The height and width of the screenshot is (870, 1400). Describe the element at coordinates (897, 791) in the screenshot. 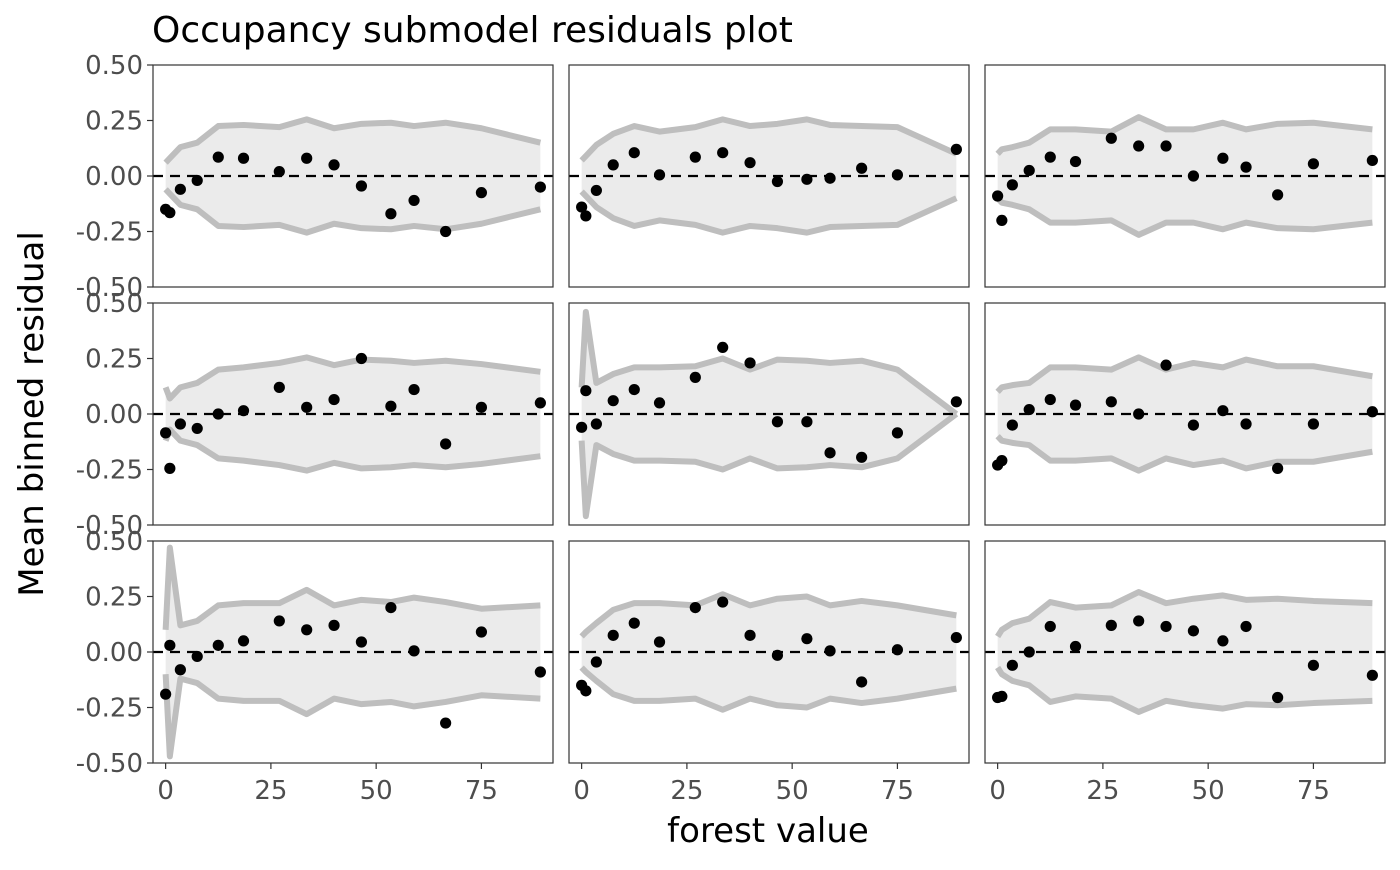

I see `x-tick-label: 75` at that location.